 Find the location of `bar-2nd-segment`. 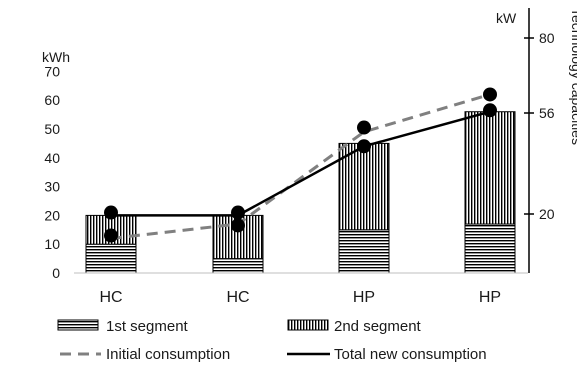

bar-2nd-segment is located at coordinates (490, 168).